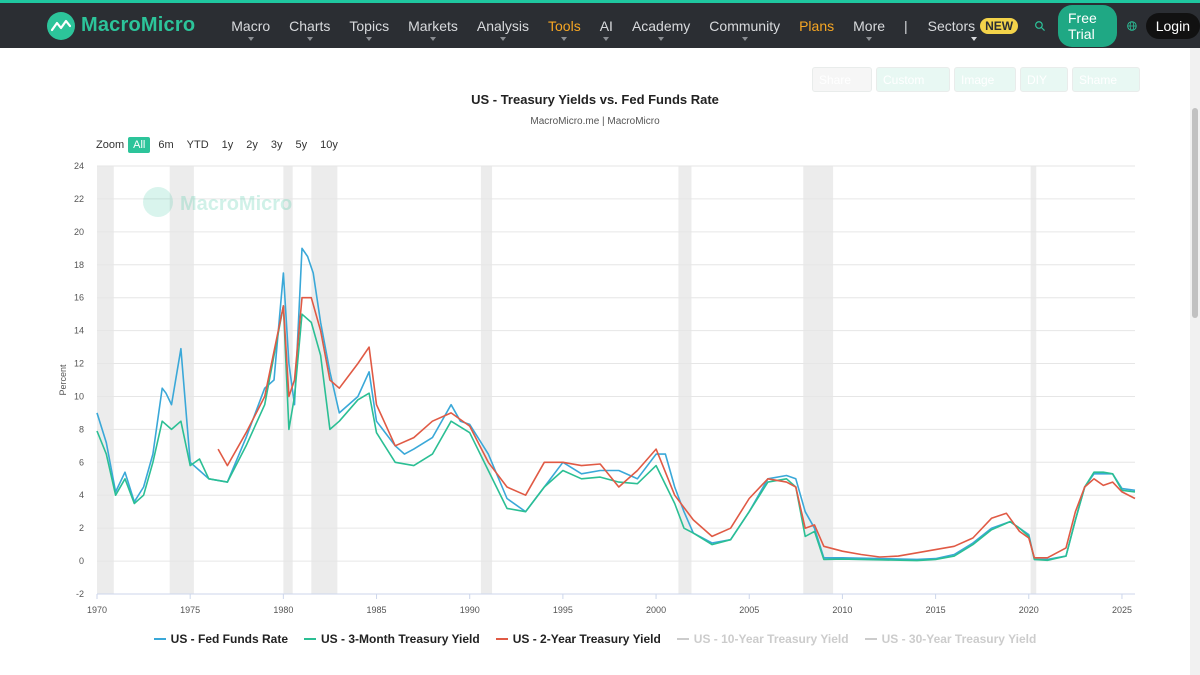 The height and width of the screenshot is (675, 1200). Describe the element at coordinates (952, 29) in the screenshot. I see `nav-item-sectors: Sectors` at that location.